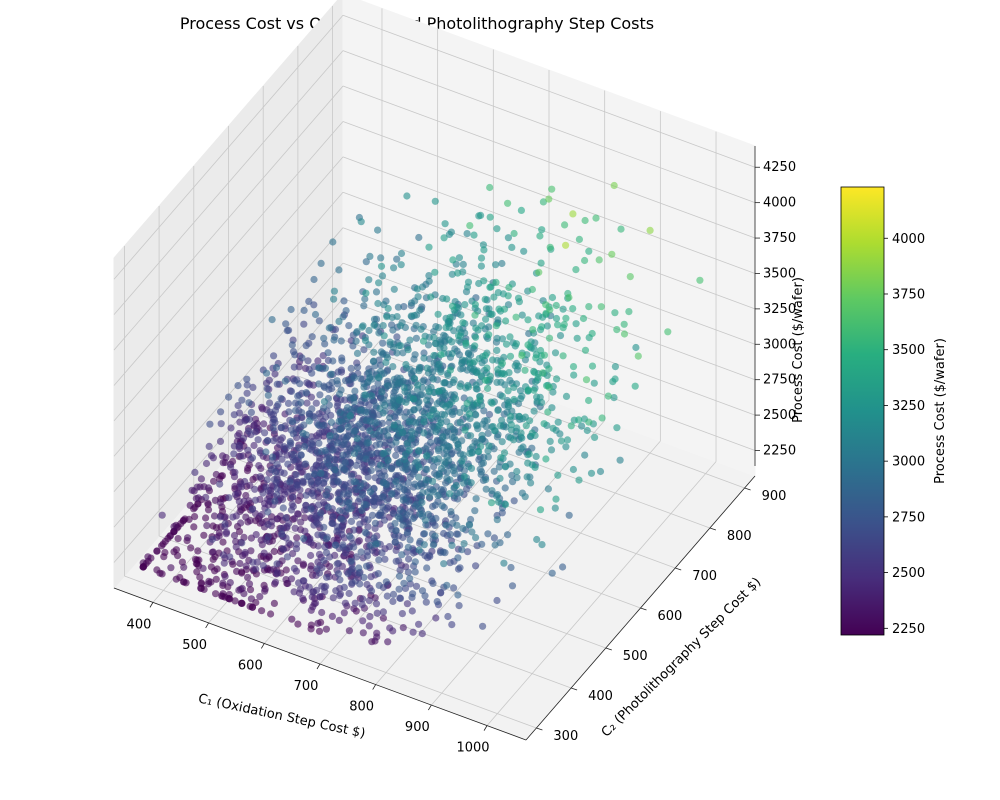 This screenshot has width=1000, height=800. What do you see at coordinates (228, 324) in the screenshot?
I see `z-grid-left` at bounding box center [228, 324].